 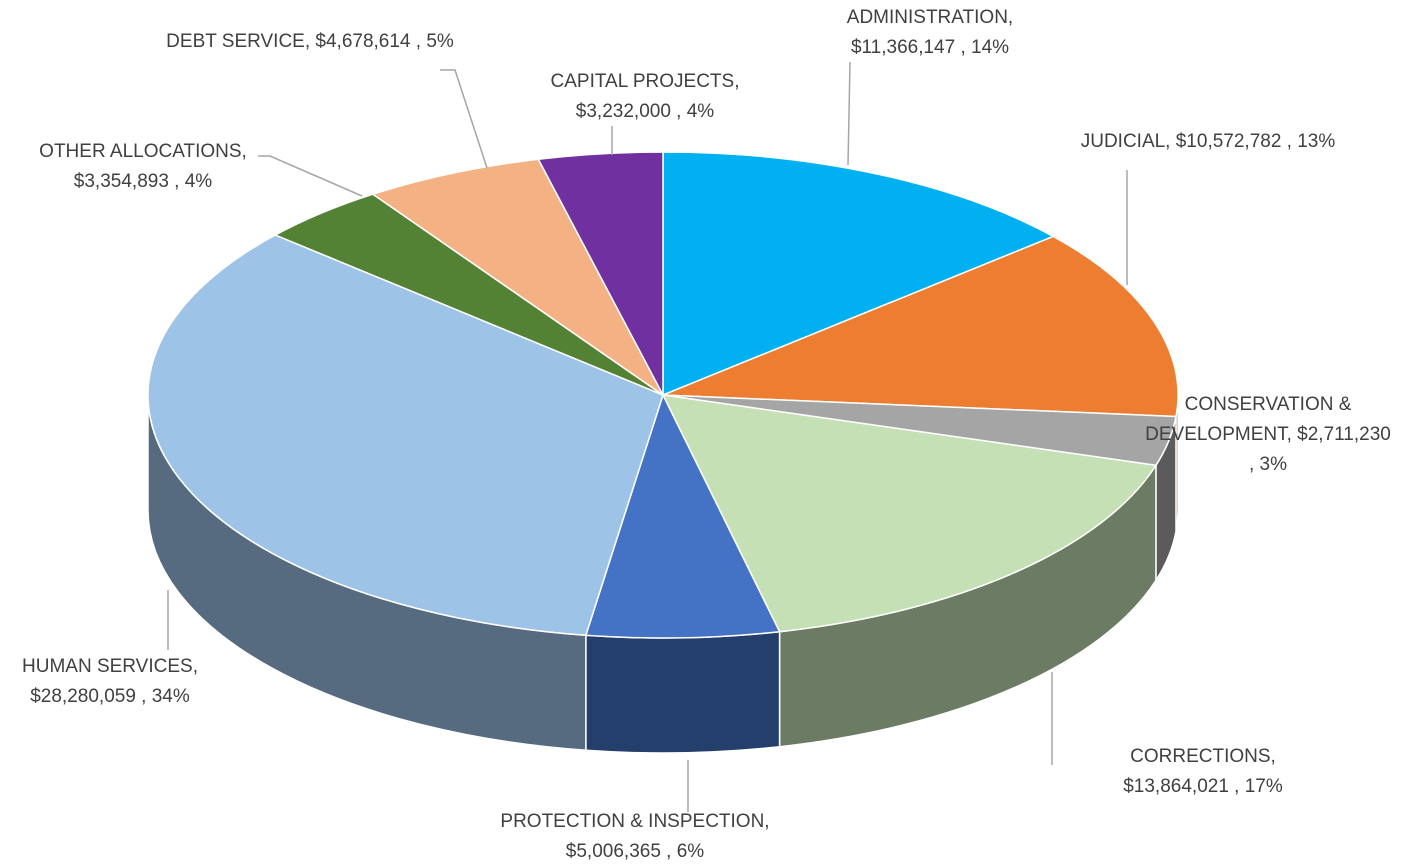 What do you see at coordinates (110, 666) in the screenshot?
I see `data-label: HUMAN SERVICES,` at bounding box center [110, 666].